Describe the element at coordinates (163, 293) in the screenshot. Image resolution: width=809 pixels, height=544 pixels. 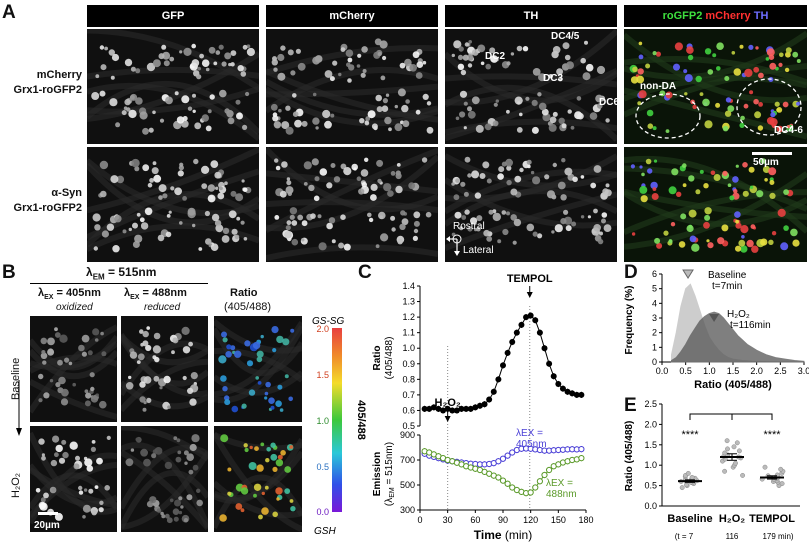
I see `ex488-value: = 488nm` at that location.